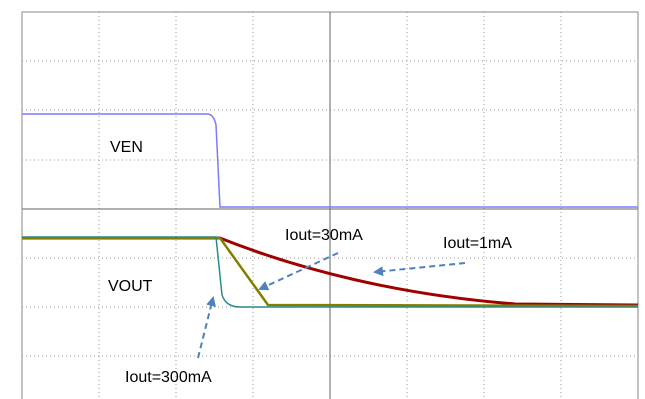 The image size is (645, 399). Describe the element at coordinates (168, 377) in the screenshot. I see `iout-300ma-label: Iout=300mA` at that location.